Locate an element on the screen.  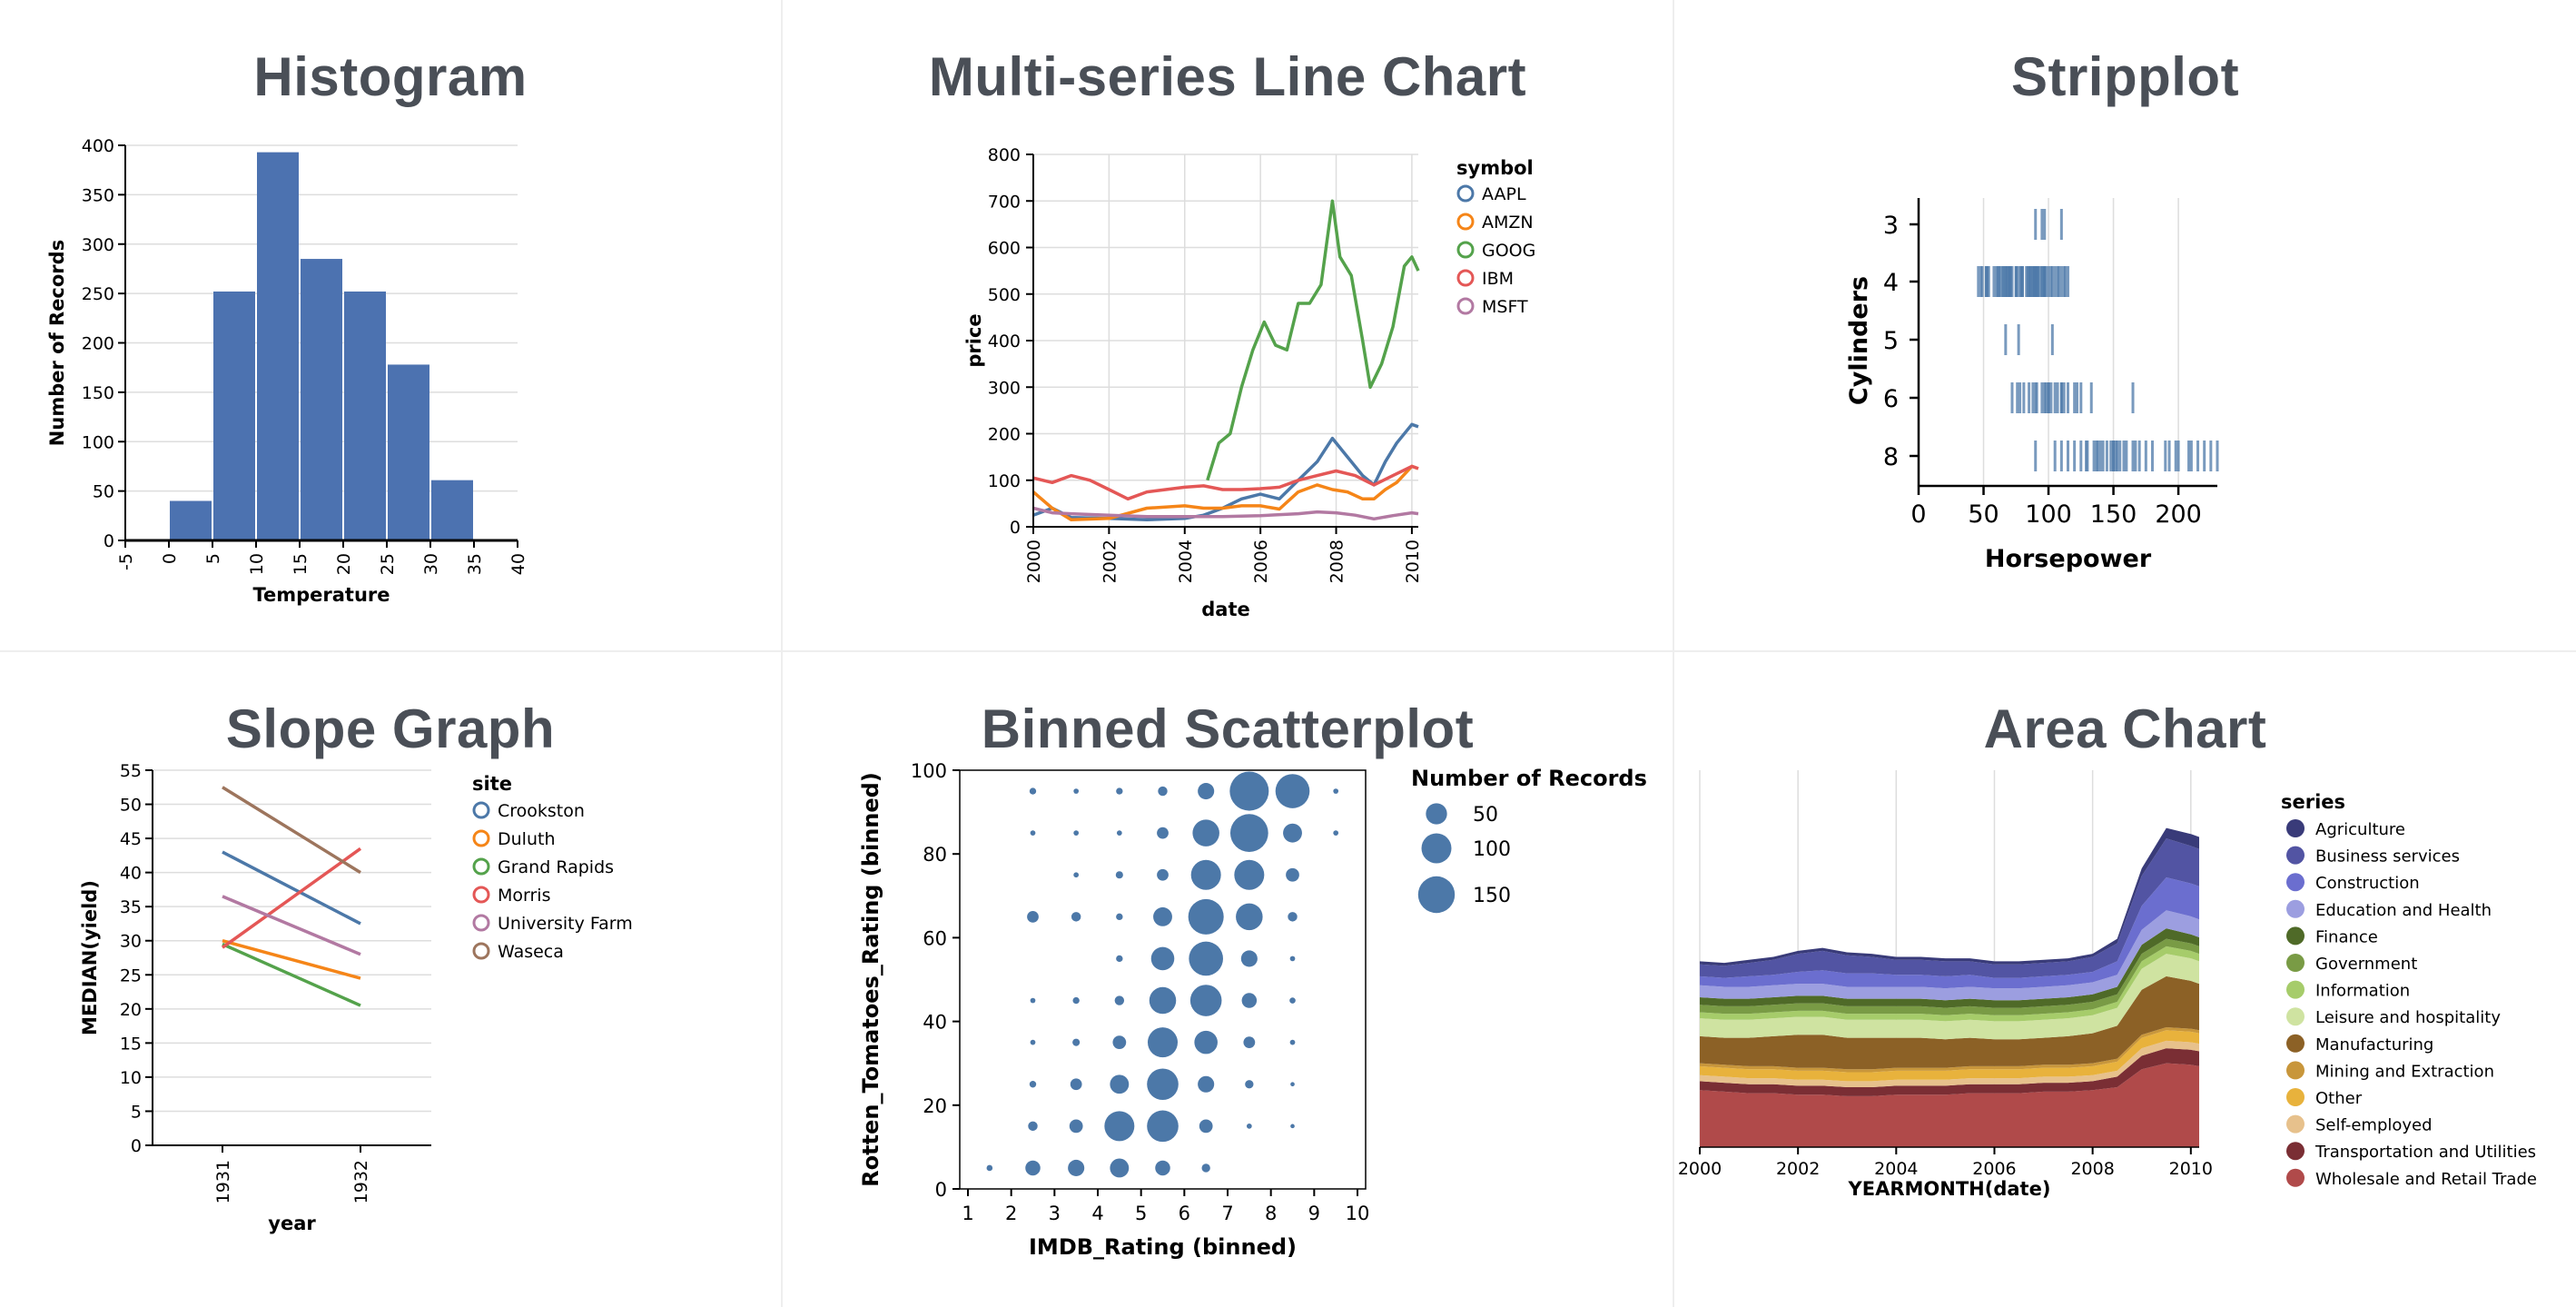
legend-label: 100 is located at coordinates (1492, 849).